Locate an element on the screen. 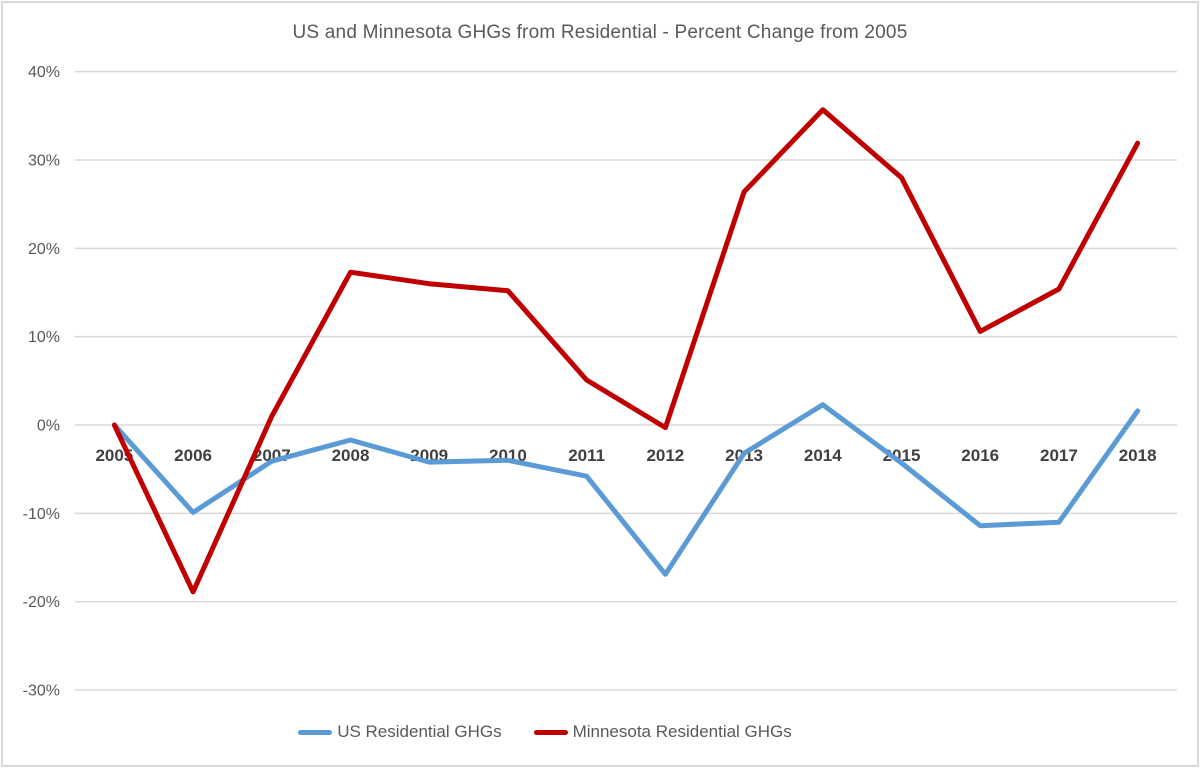 This screenshot has height=768, width=1200. y-axis-tick-label: 0% is located at coordinates (48, 426).